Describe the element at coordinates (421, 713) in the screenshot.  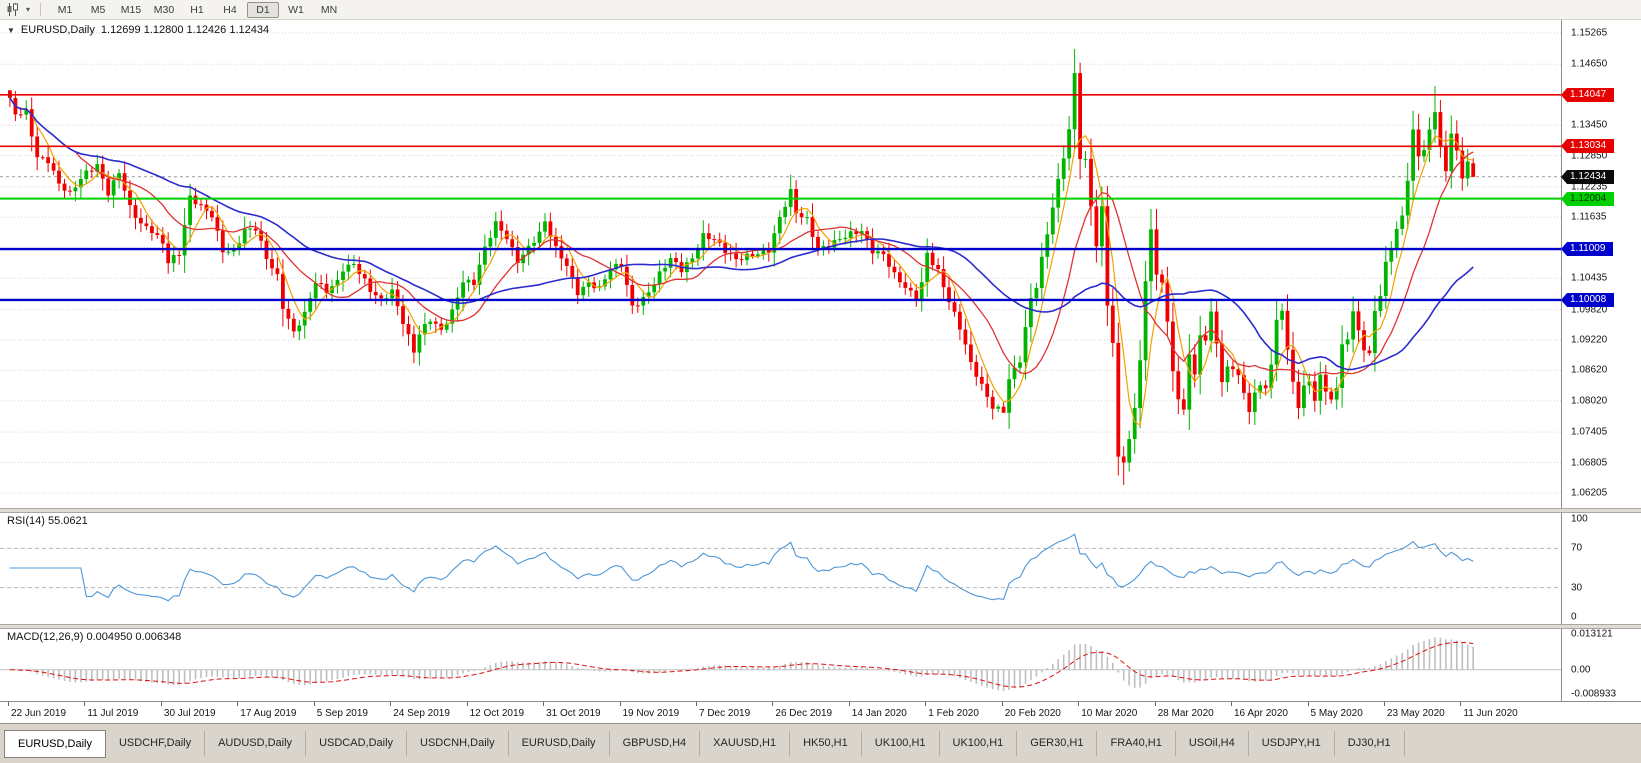
I see `date-label: 24 Sep 2019` at that location.